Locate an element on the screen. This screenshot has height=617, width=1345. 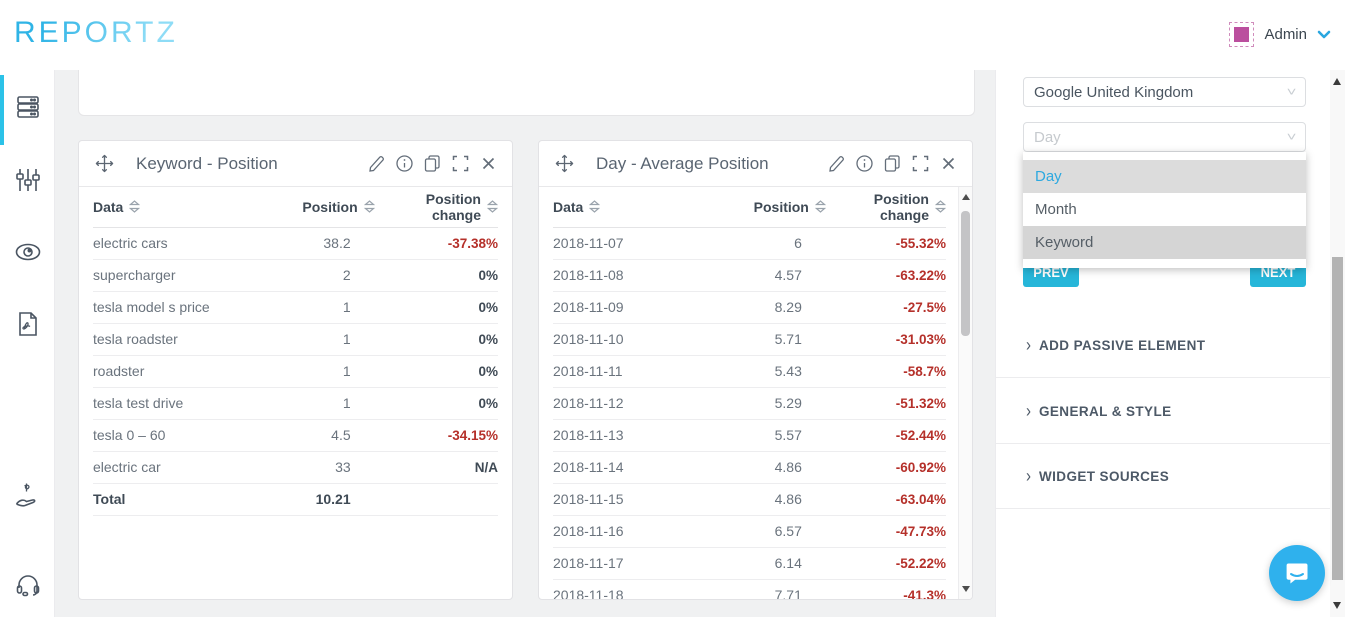
dropdown-option-month: Month is located at coordinates (1056, 209).